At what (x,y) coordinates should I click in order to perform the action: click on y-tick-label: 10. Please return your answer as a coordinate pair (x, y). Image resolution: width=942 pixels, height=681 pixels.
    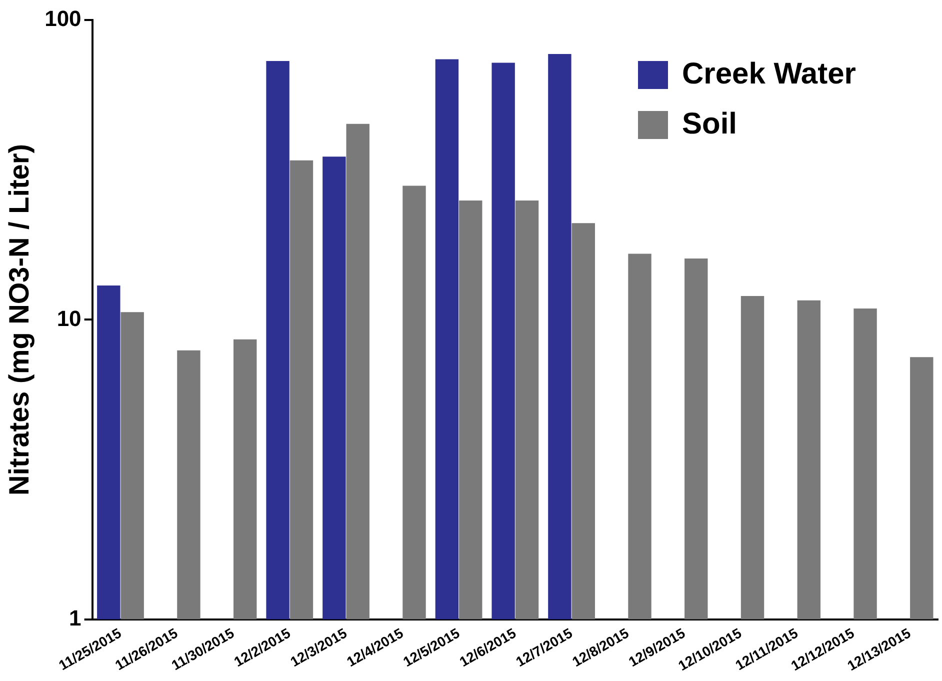
    Looking at the image, I should click on (69, 318).